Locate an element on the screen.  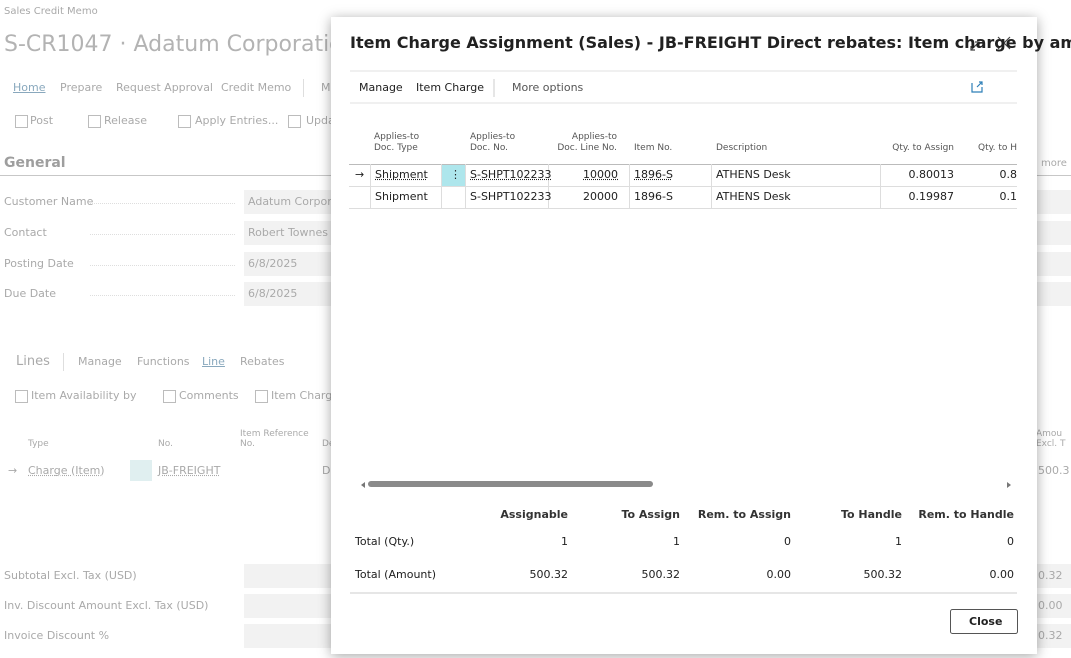
field-value: 6/8/2025 is located at coordinates (273, 293).